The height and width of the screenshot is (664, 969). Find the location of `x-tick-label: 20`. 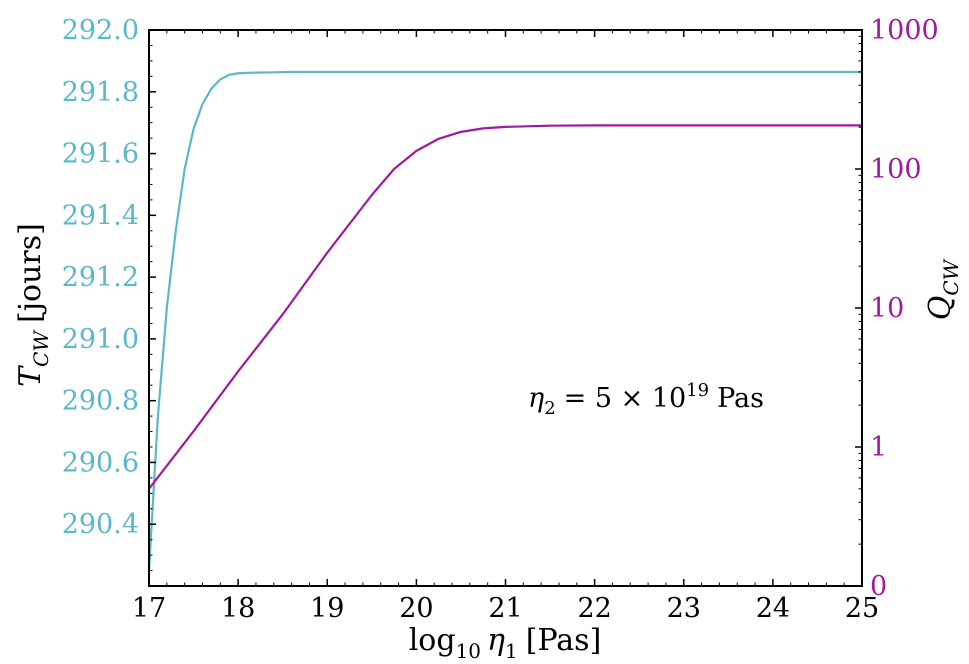

x-tick-label: 20 is located at coordinates (416, 608).